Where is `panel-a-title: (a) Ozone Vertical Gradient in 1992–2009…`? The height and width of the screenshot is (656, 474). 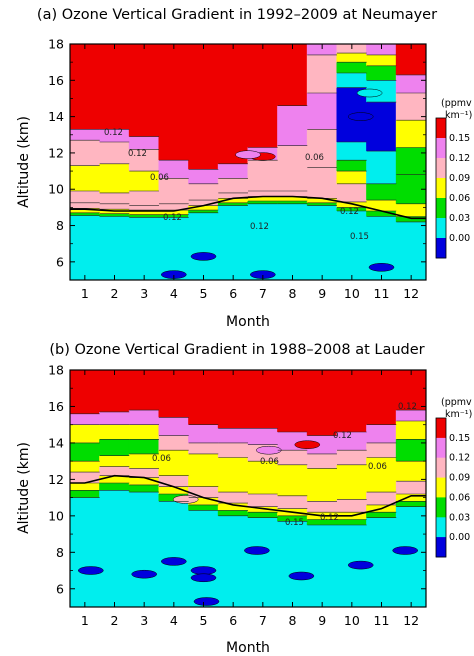
panel-a-title: (a) Ozone Vertical Gradient in 1992–2009… is located at coordinates (237, 15).